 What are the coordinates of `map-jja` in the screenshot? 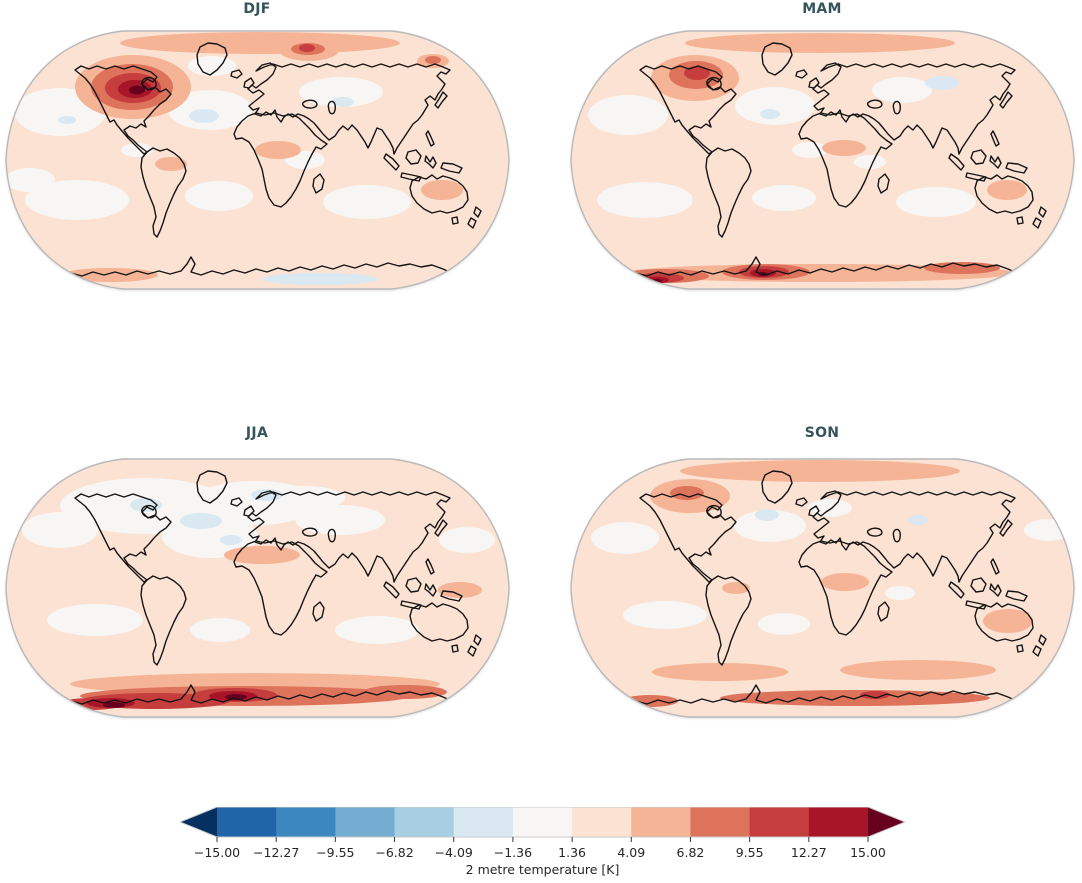 It's located at (257, 588).